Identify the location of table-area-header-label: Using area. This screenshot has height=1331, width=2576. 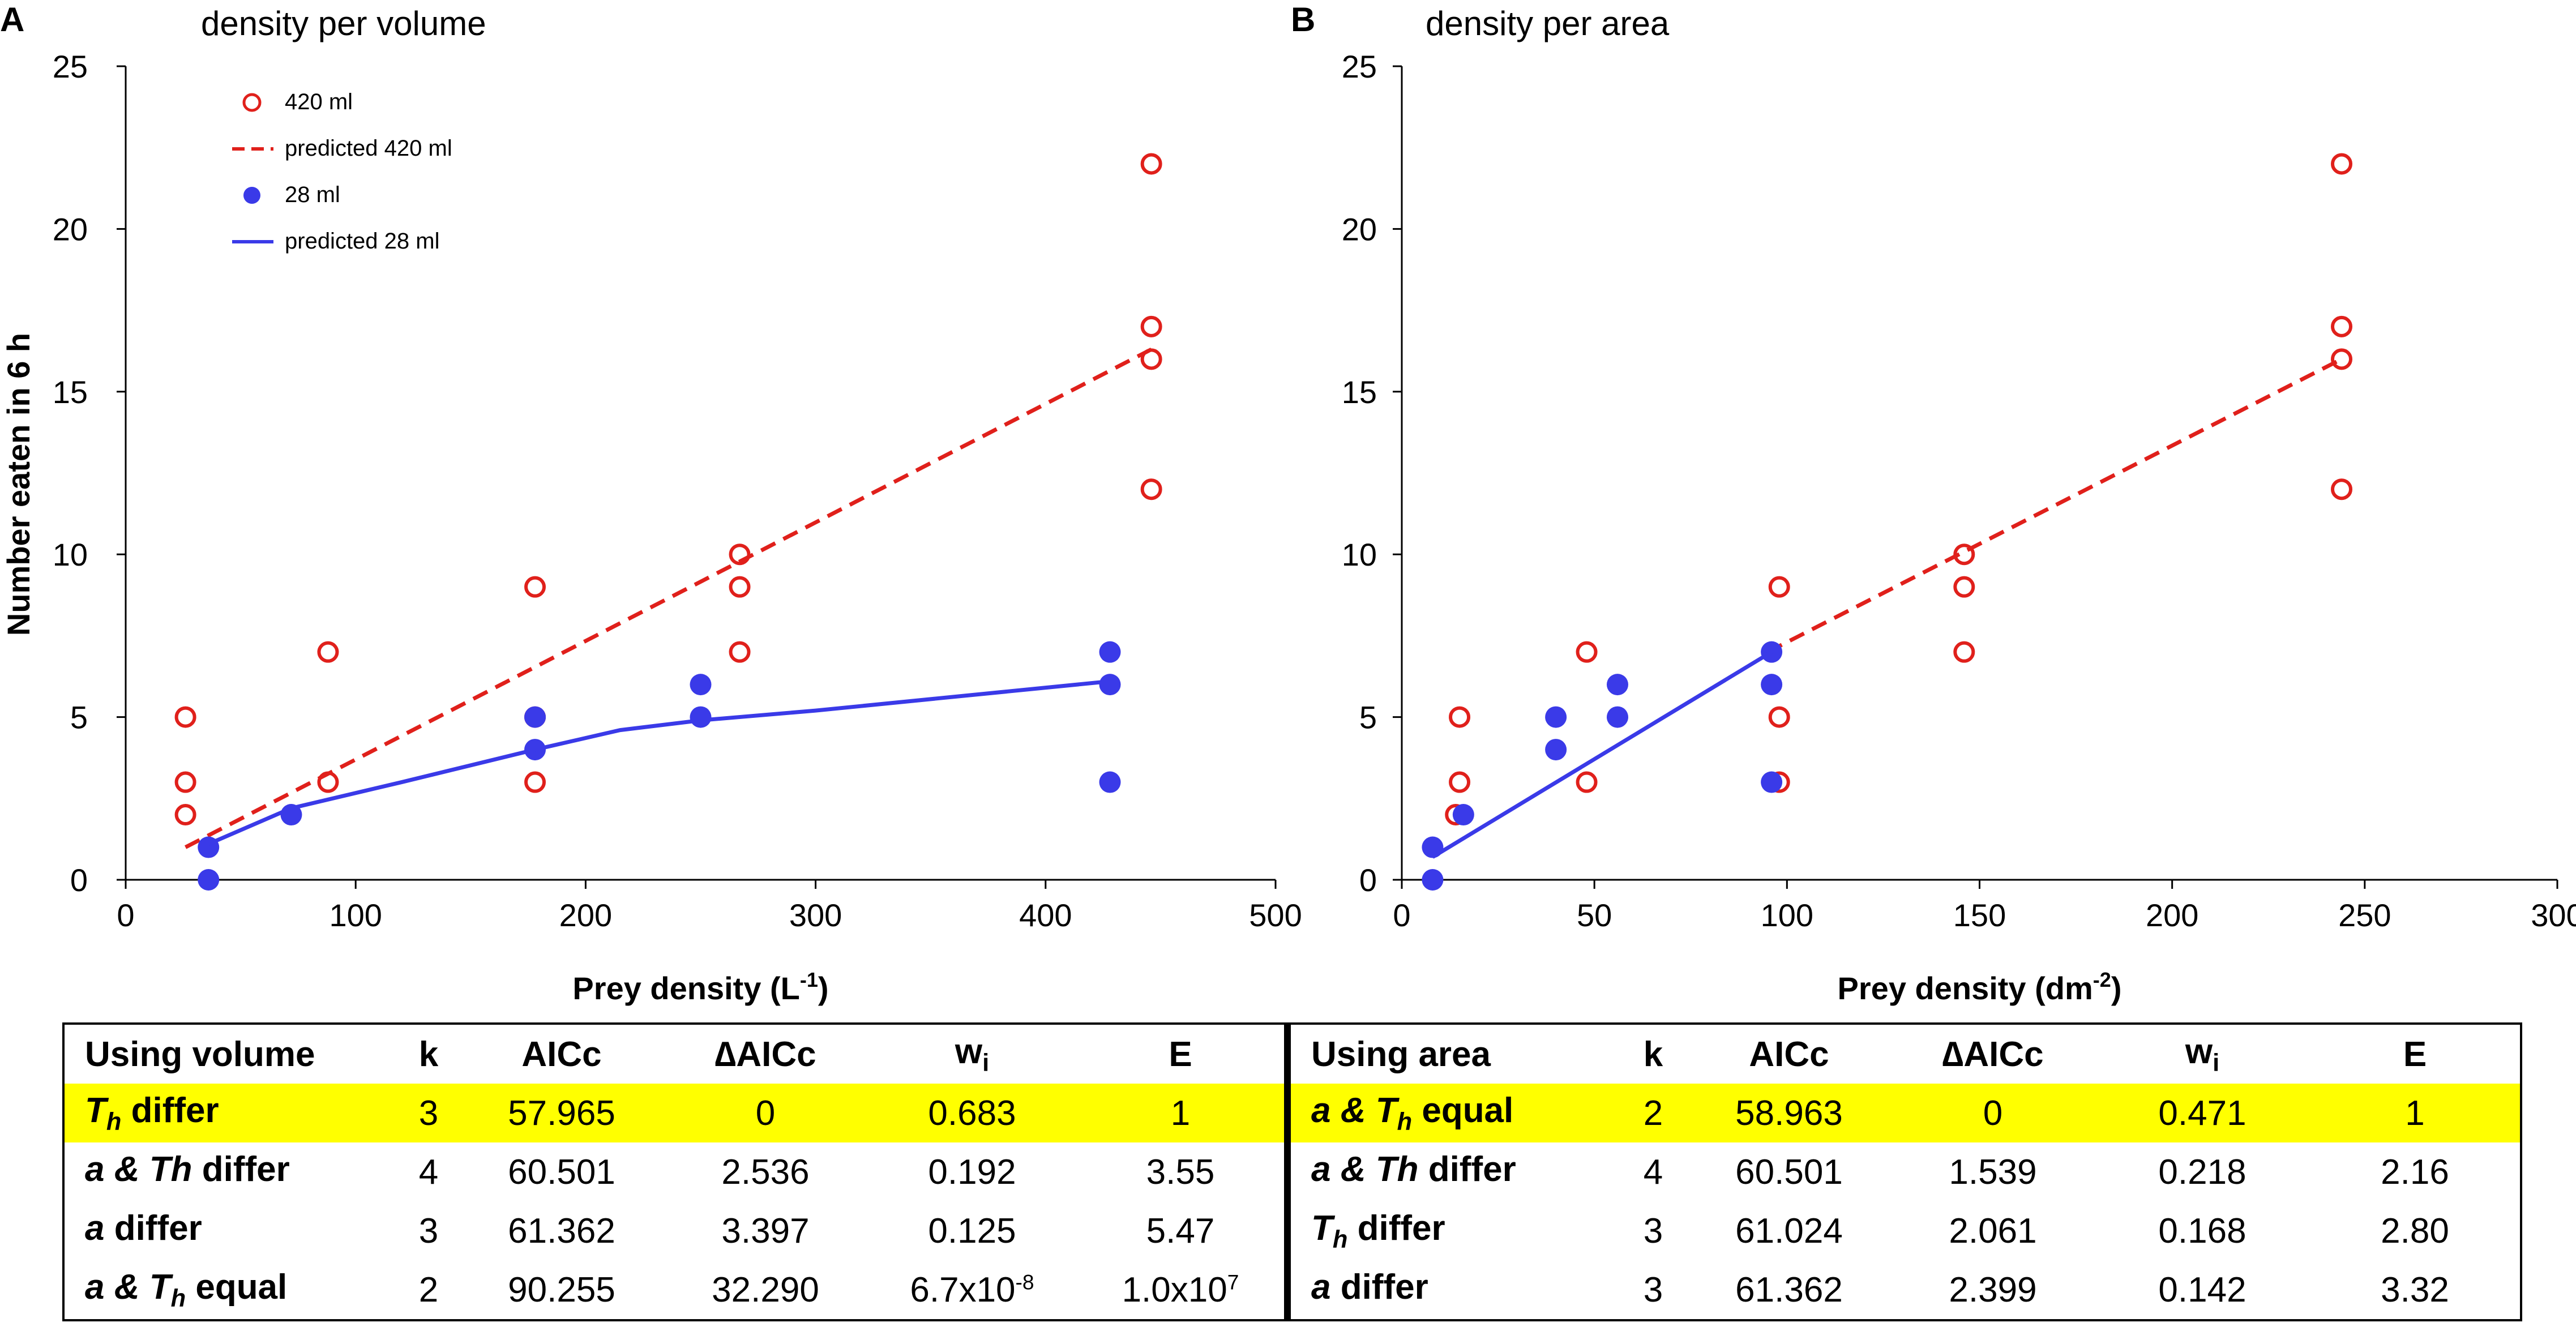
(1401, 1054).